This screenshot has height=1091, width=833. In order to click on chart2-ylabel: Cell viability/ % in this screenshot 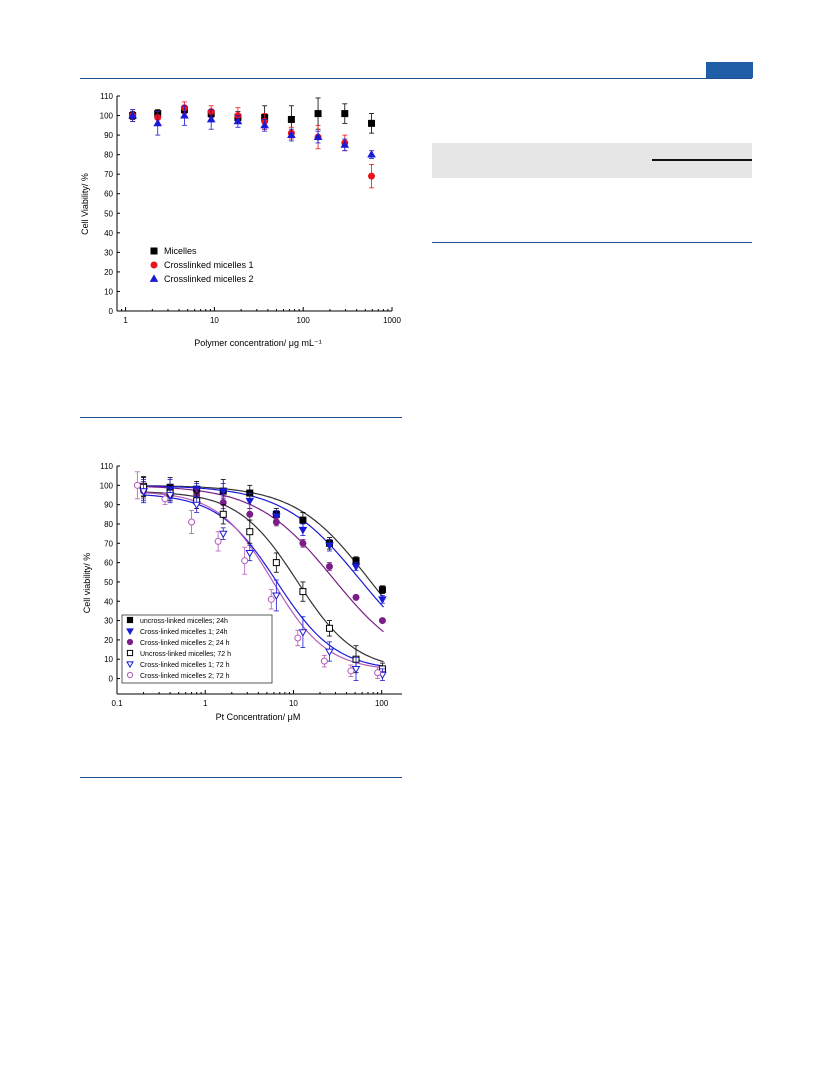, I will do `click(87, 583)`.